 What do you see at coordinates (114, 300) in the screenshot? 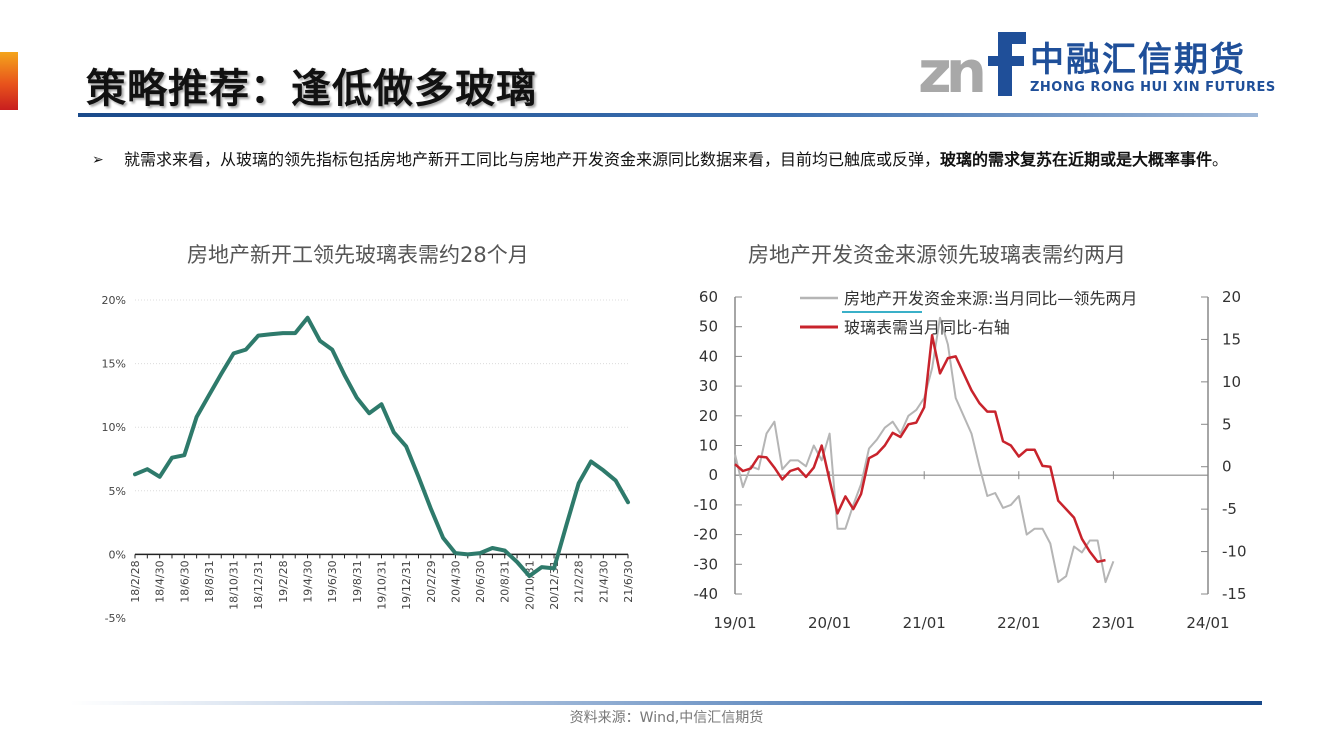
I see `chart1-y-tick-label: 20%` at bounding box center [114, 300].